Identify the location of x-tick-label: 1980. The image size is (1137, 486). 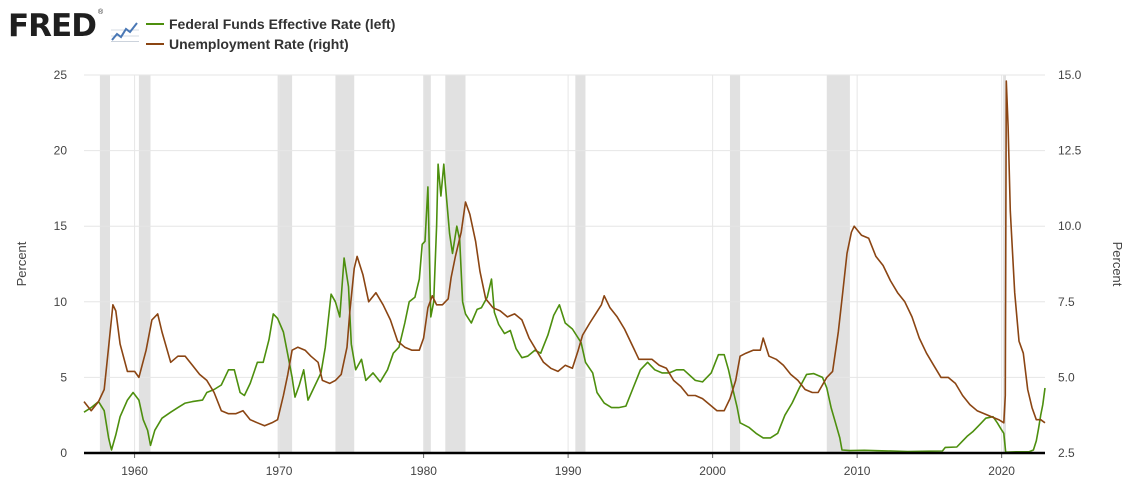
(423, 471).